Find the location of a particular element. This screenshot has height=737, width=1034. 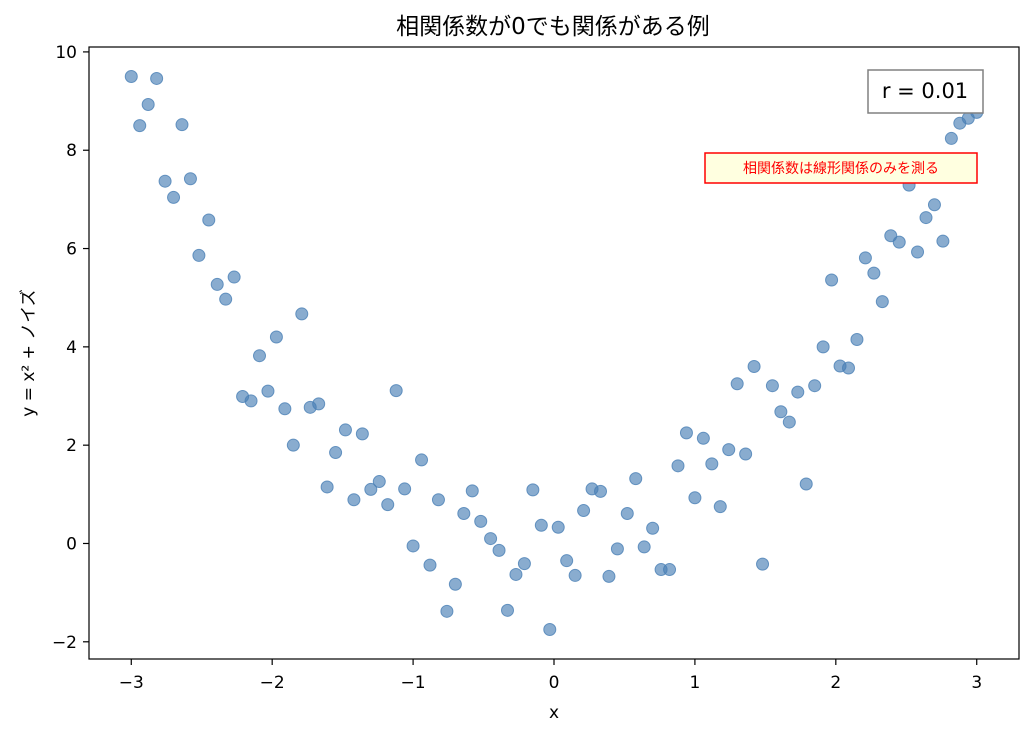

y-axis-label: y = x² + ノイズ is located at coordinates (29, 353).